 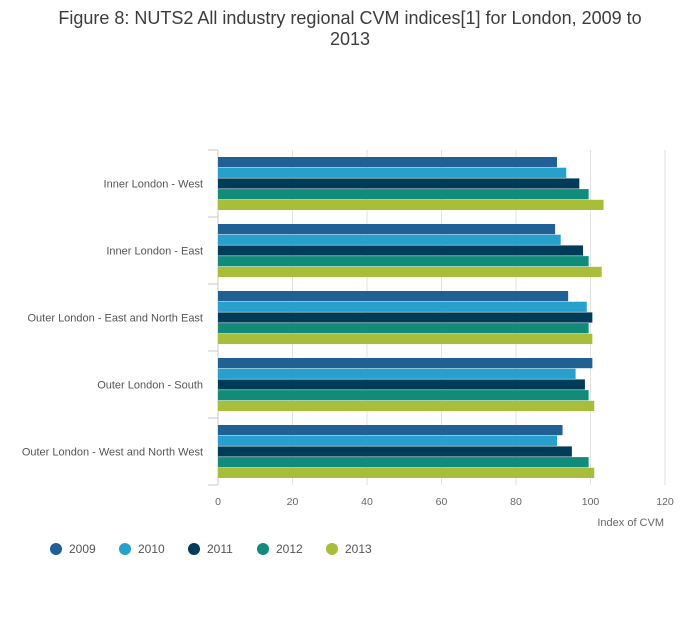 I want to click on x-tick-label: 0, so click(x=218, y=502).